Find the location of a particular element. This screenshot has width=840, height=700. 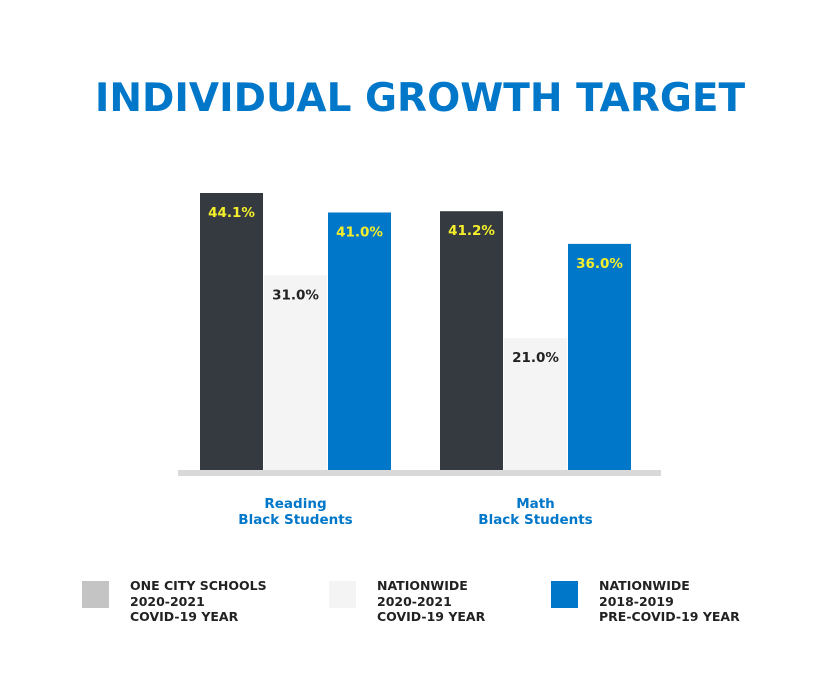

legend-label: ONE CITY SCHOOLS 2020-2021 COVID-19 YEAR is located at coordinates (198, 601).